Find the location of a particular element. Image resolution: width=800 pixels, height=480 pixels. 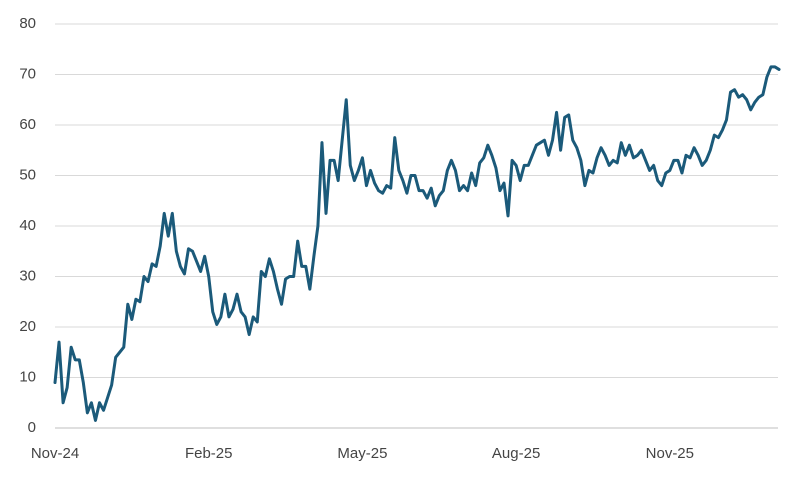

y-tick-label: 30 is located at coordinates (27, 275).